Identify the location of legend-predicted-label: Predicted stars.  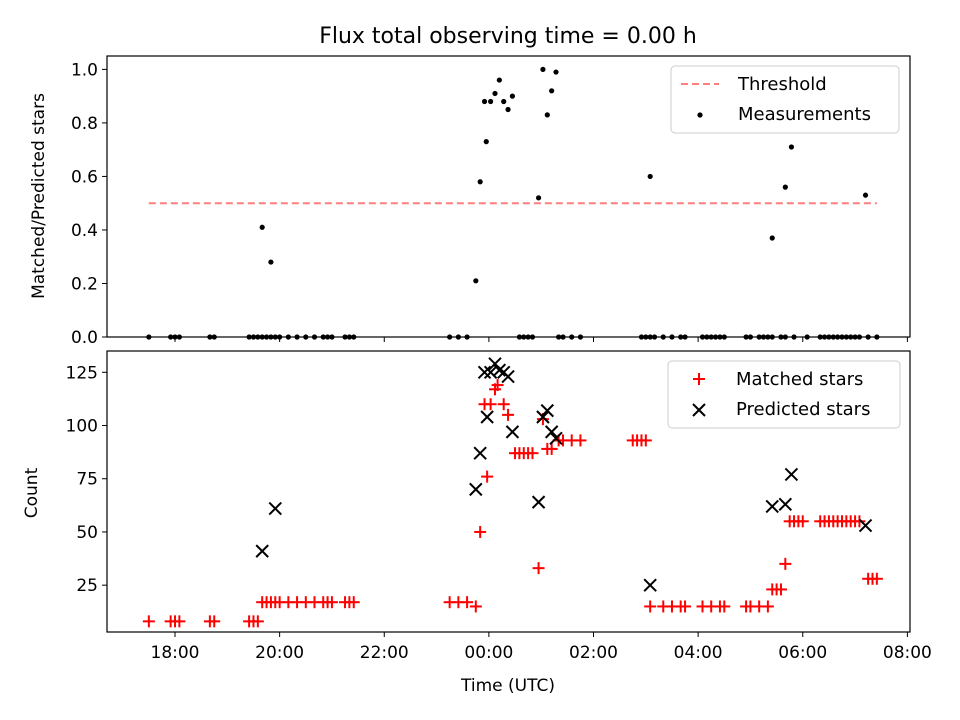
(803, 409).